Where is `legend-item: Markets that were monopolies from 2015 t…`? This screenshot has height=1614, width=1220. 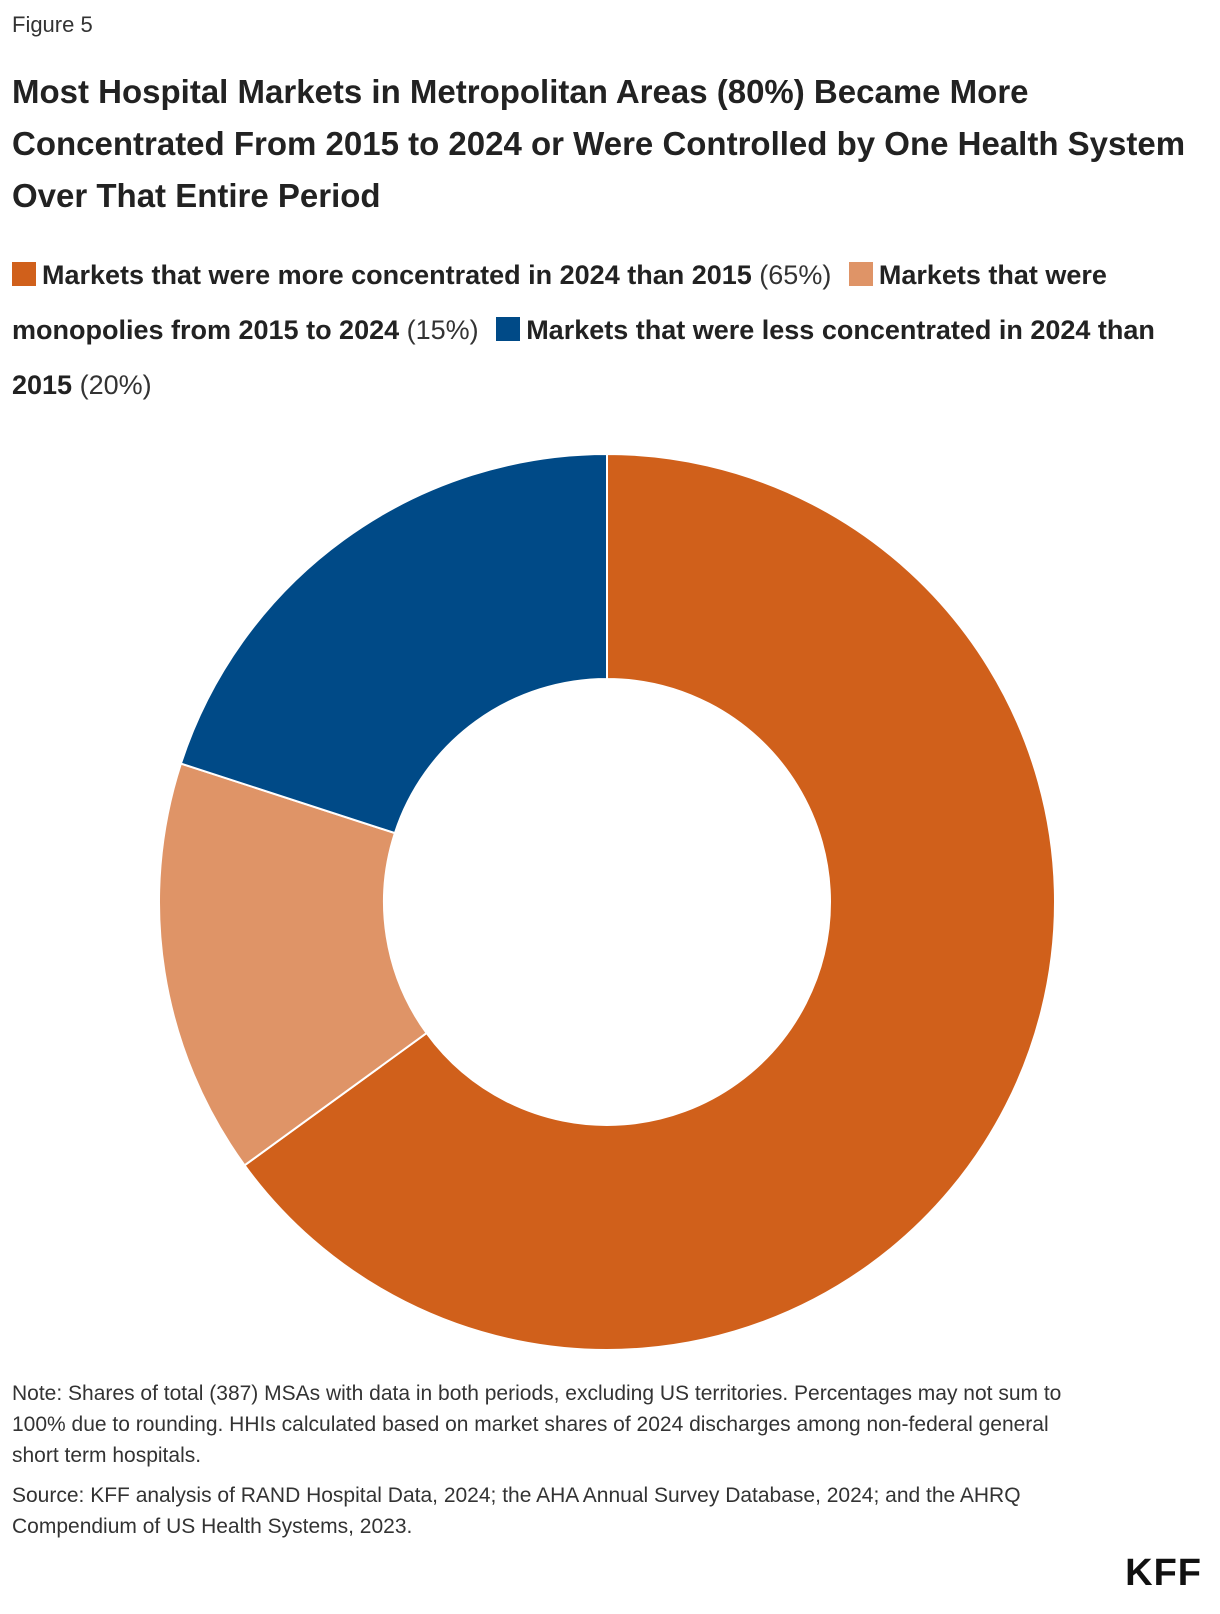
legend-item: Markets that were monopolies from 2015 t… is located at coordinates (559, 302).